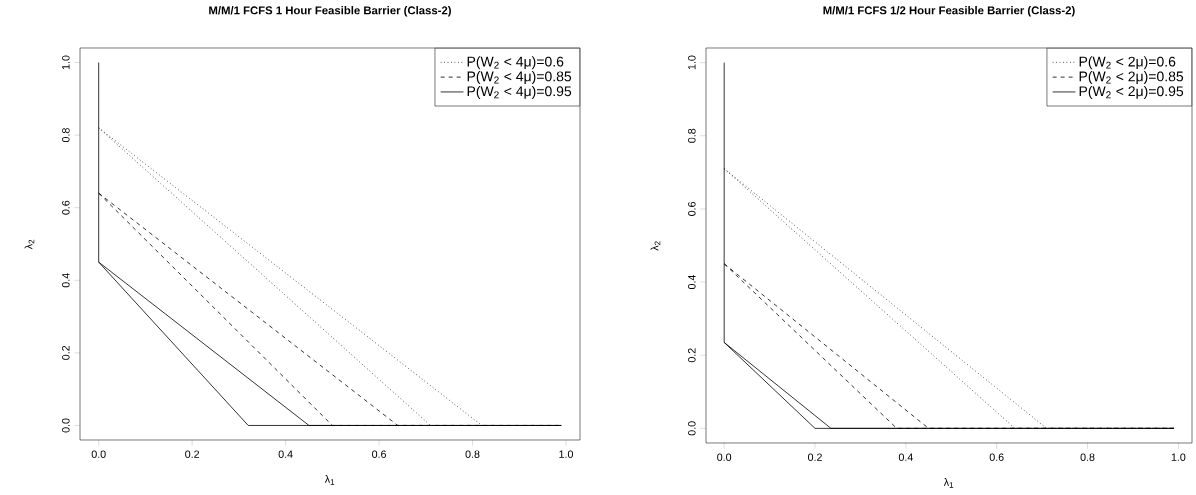 Image resolution: width=1196 pixels, height=495 pixels. I want to click on legend-label: P(W$_{2}$ < 2μ)=0.95, so click(1131, 92).